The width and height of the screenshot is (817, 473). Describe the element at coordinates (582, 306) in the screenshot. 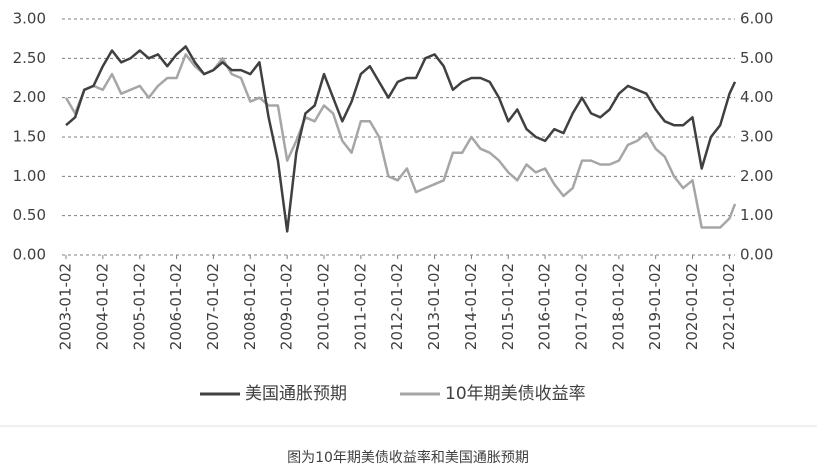

I see `x-tick-label: 2017-01-02` at that location.